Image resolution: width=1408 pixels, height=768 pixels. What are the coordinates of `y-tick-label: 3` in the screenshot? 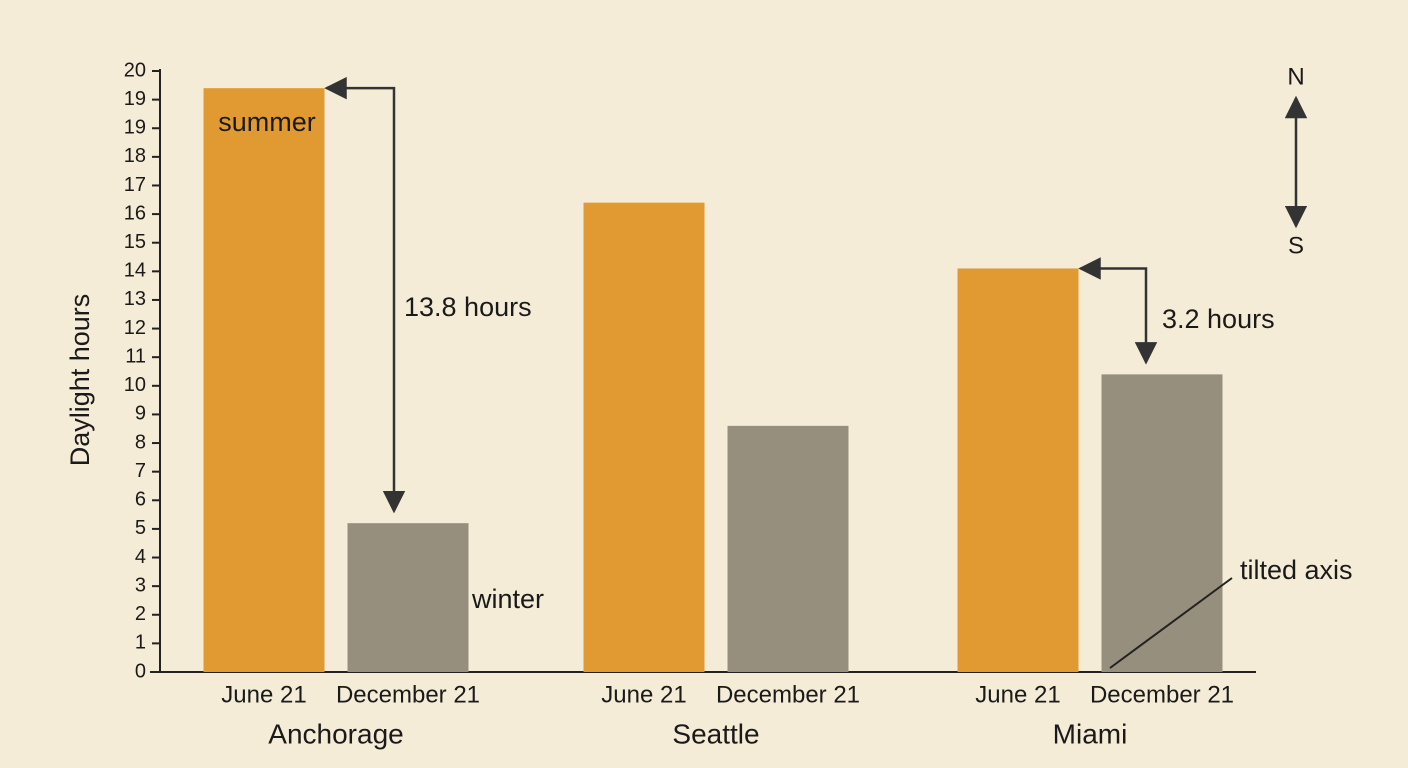 It's located at (140, 585).